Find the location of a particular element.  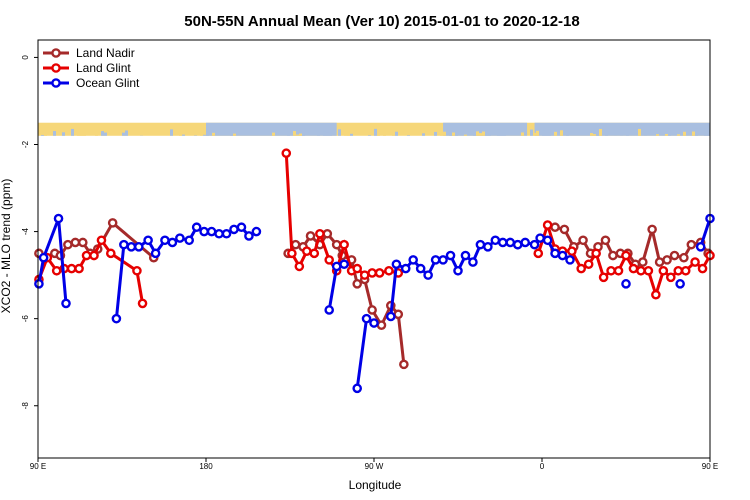

y-tick-label: 0 is located at coordinates (25, 57).